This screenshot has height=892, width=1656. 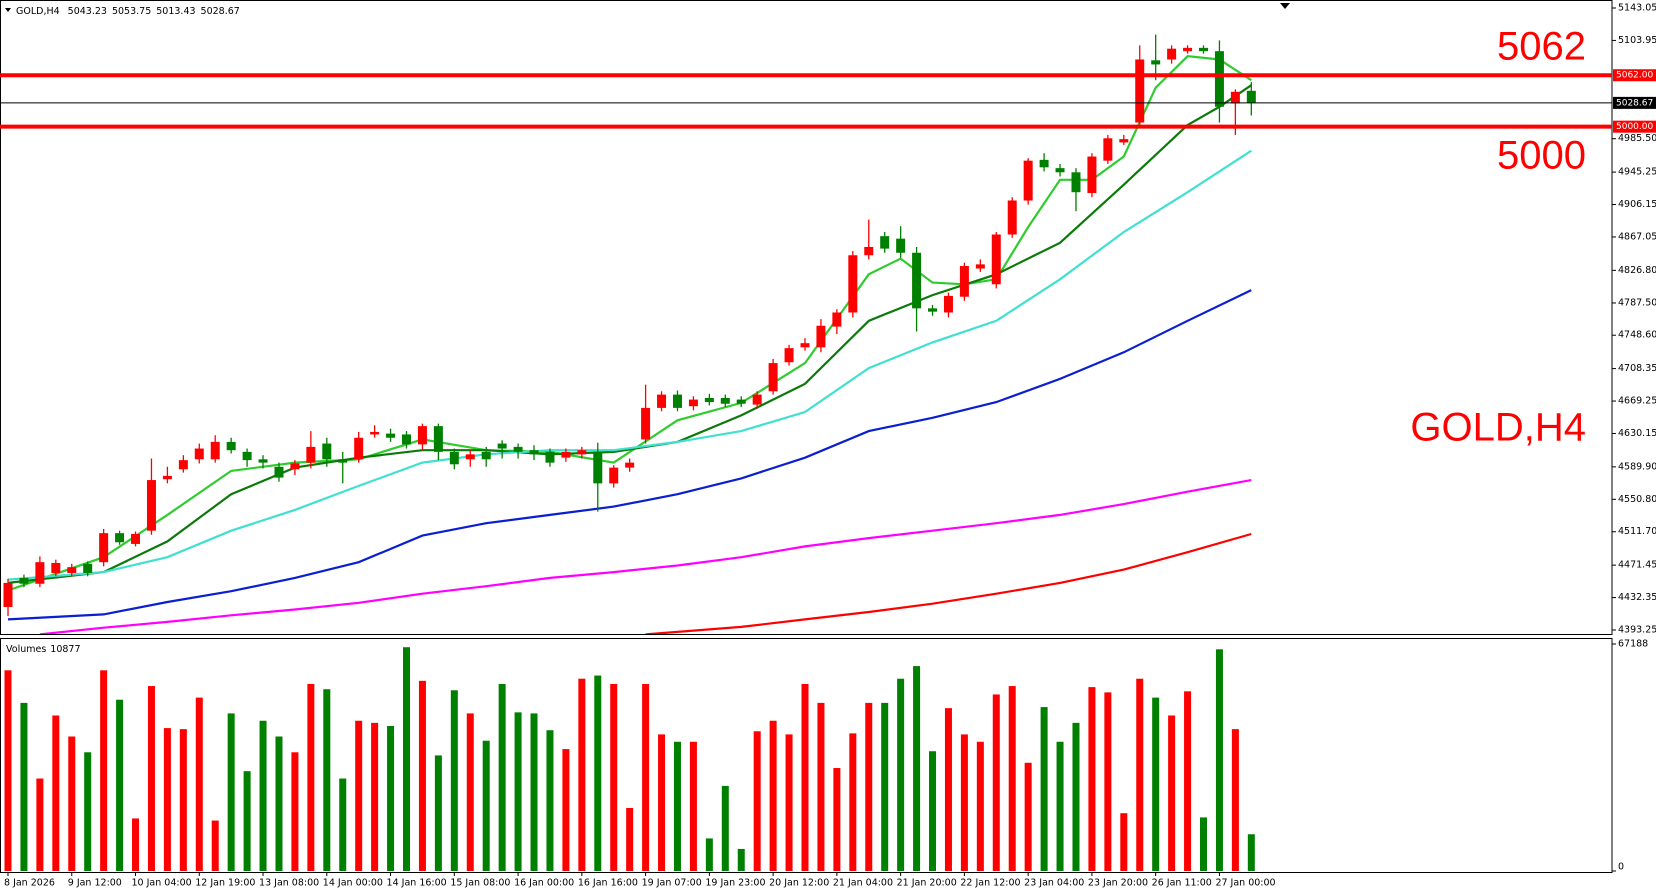 What do you see at coordinates (927, 883) in the screenshot?
I see `x-tick-label: 21 Jan 20:00` at bounding box center [927, 883].